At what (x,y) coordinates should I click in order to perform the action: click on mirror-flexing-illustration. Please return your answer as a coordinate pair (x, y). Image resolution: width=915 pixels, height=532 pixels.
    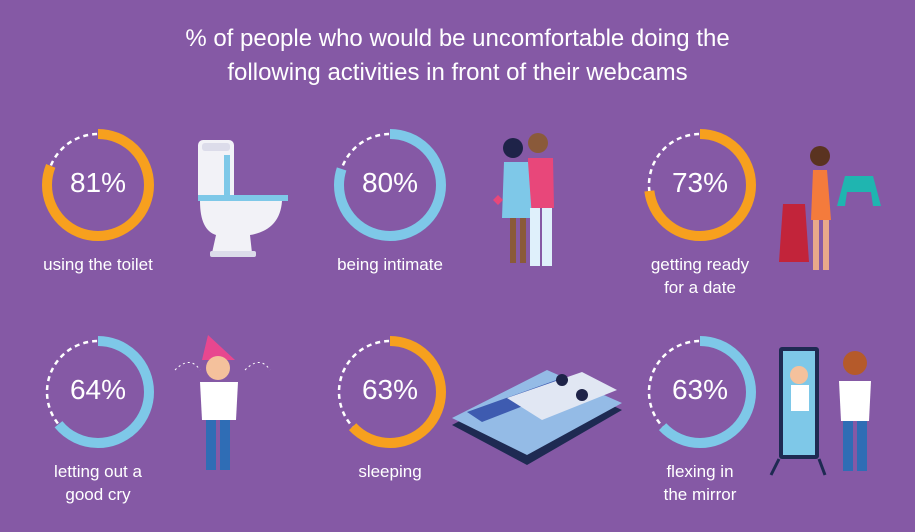
    Looking at the image, I should click on (820, 411).